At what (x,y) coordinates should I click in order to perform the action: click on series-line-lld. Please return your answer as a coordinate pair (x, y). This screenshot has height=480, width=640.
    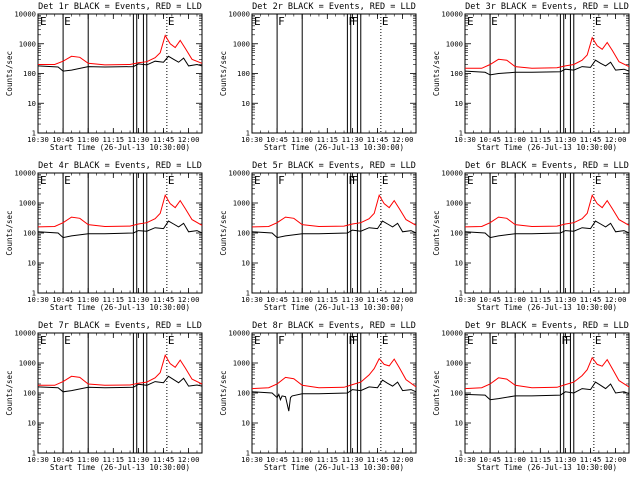
    Looking at the image, I should click on (334, 211).